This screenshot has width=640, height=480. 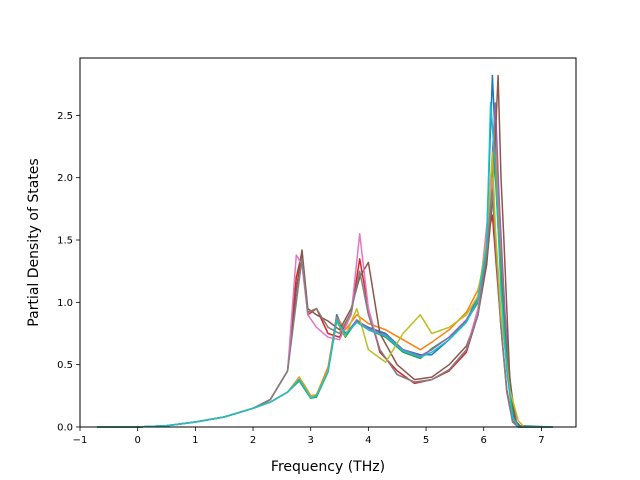 I want to click on y-tick-label: 2.0, so click(x=65, y=178).